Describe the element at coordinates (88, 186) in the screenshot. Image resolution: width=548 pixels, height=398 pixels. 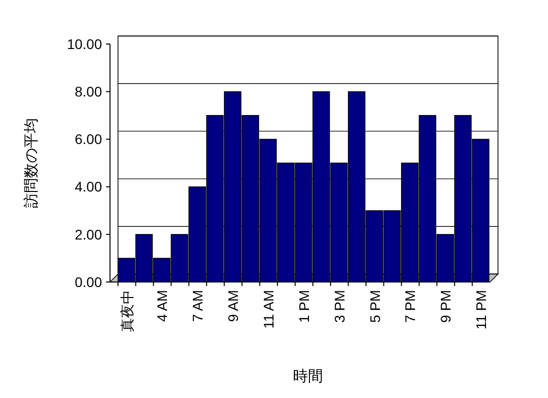
I see `y-tick-label: 4.00` at that location.